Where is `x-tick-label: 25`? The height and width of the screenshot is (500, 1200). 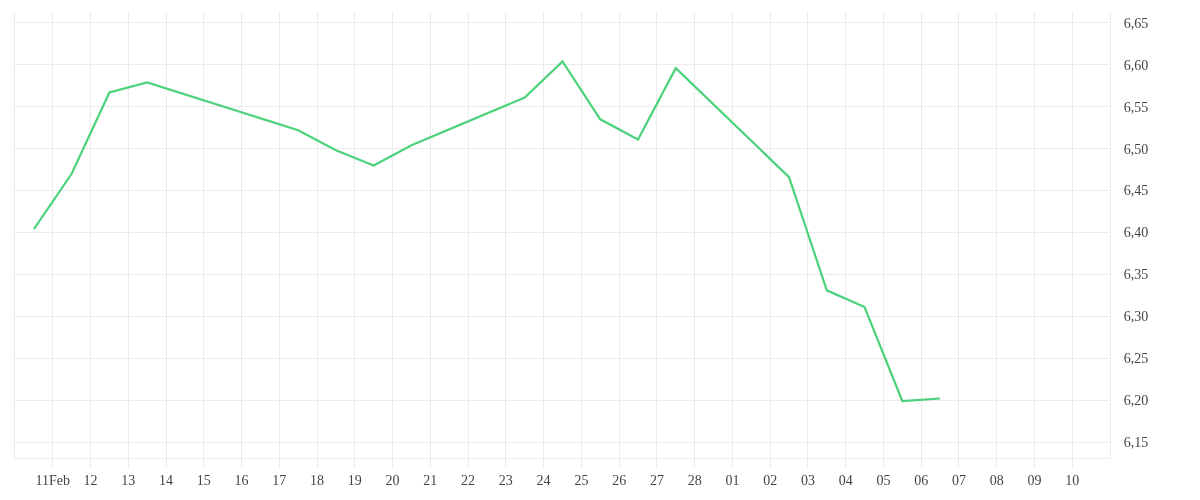
x-tick-label: 25 is located at coordinates (581, 480).